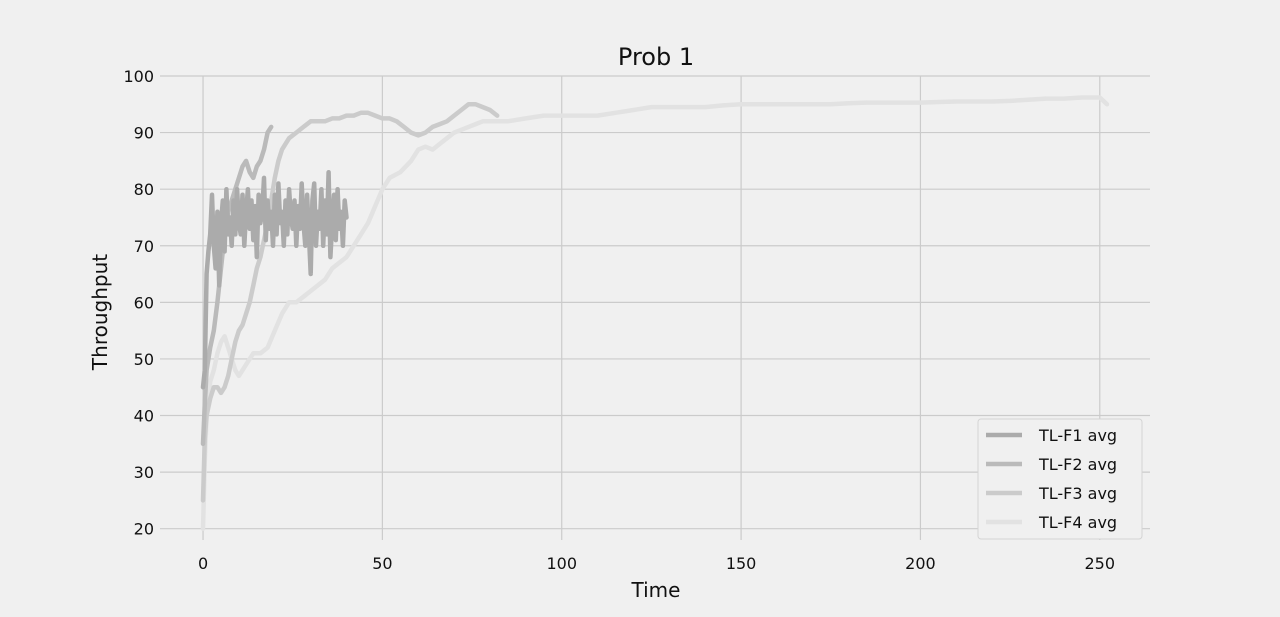  I want to click on y-axis-label: Throughput, so click(100, 312).